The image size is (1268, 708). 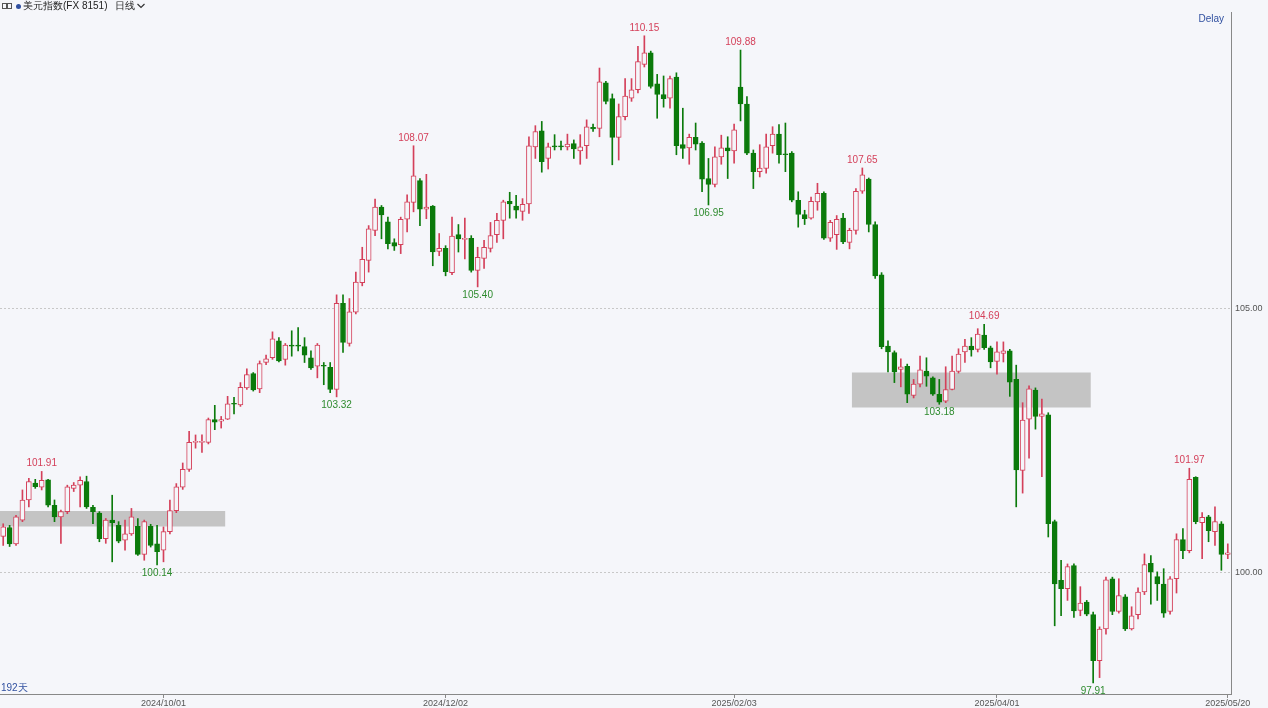 I want to click on x-tick-label: 2025/02/03, so click(x=734, y=702).